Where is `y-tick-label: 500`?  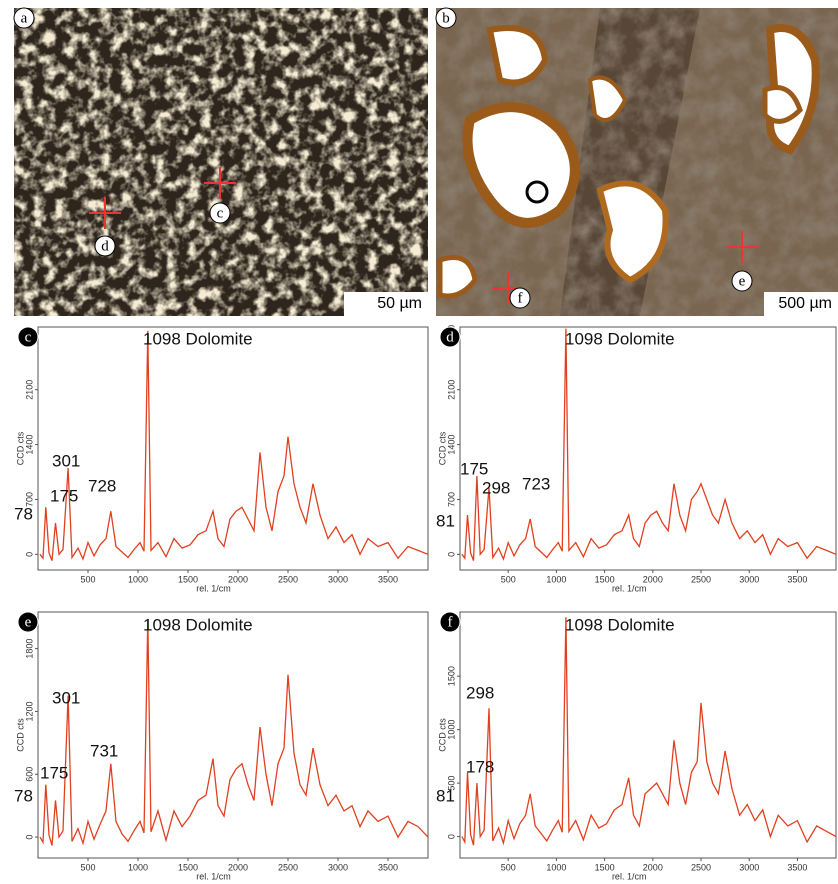
y-tick-label: 500 is located at coordinates (451, 783).